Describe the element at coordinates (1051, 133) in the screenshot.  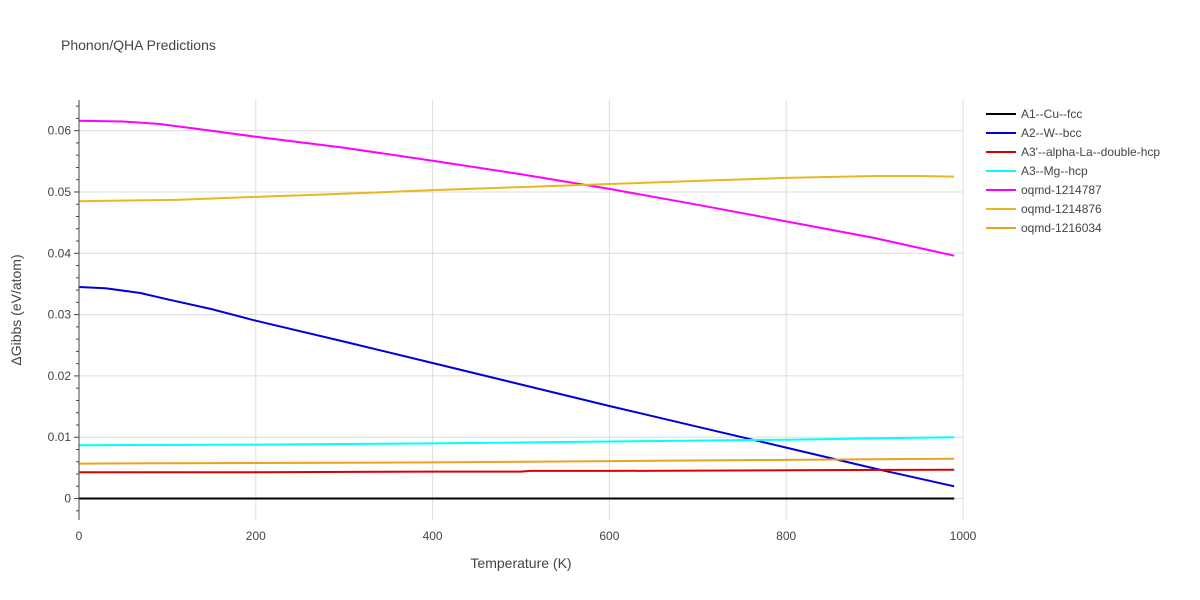
I see `legend-label: A2--W--bcc` at that location.